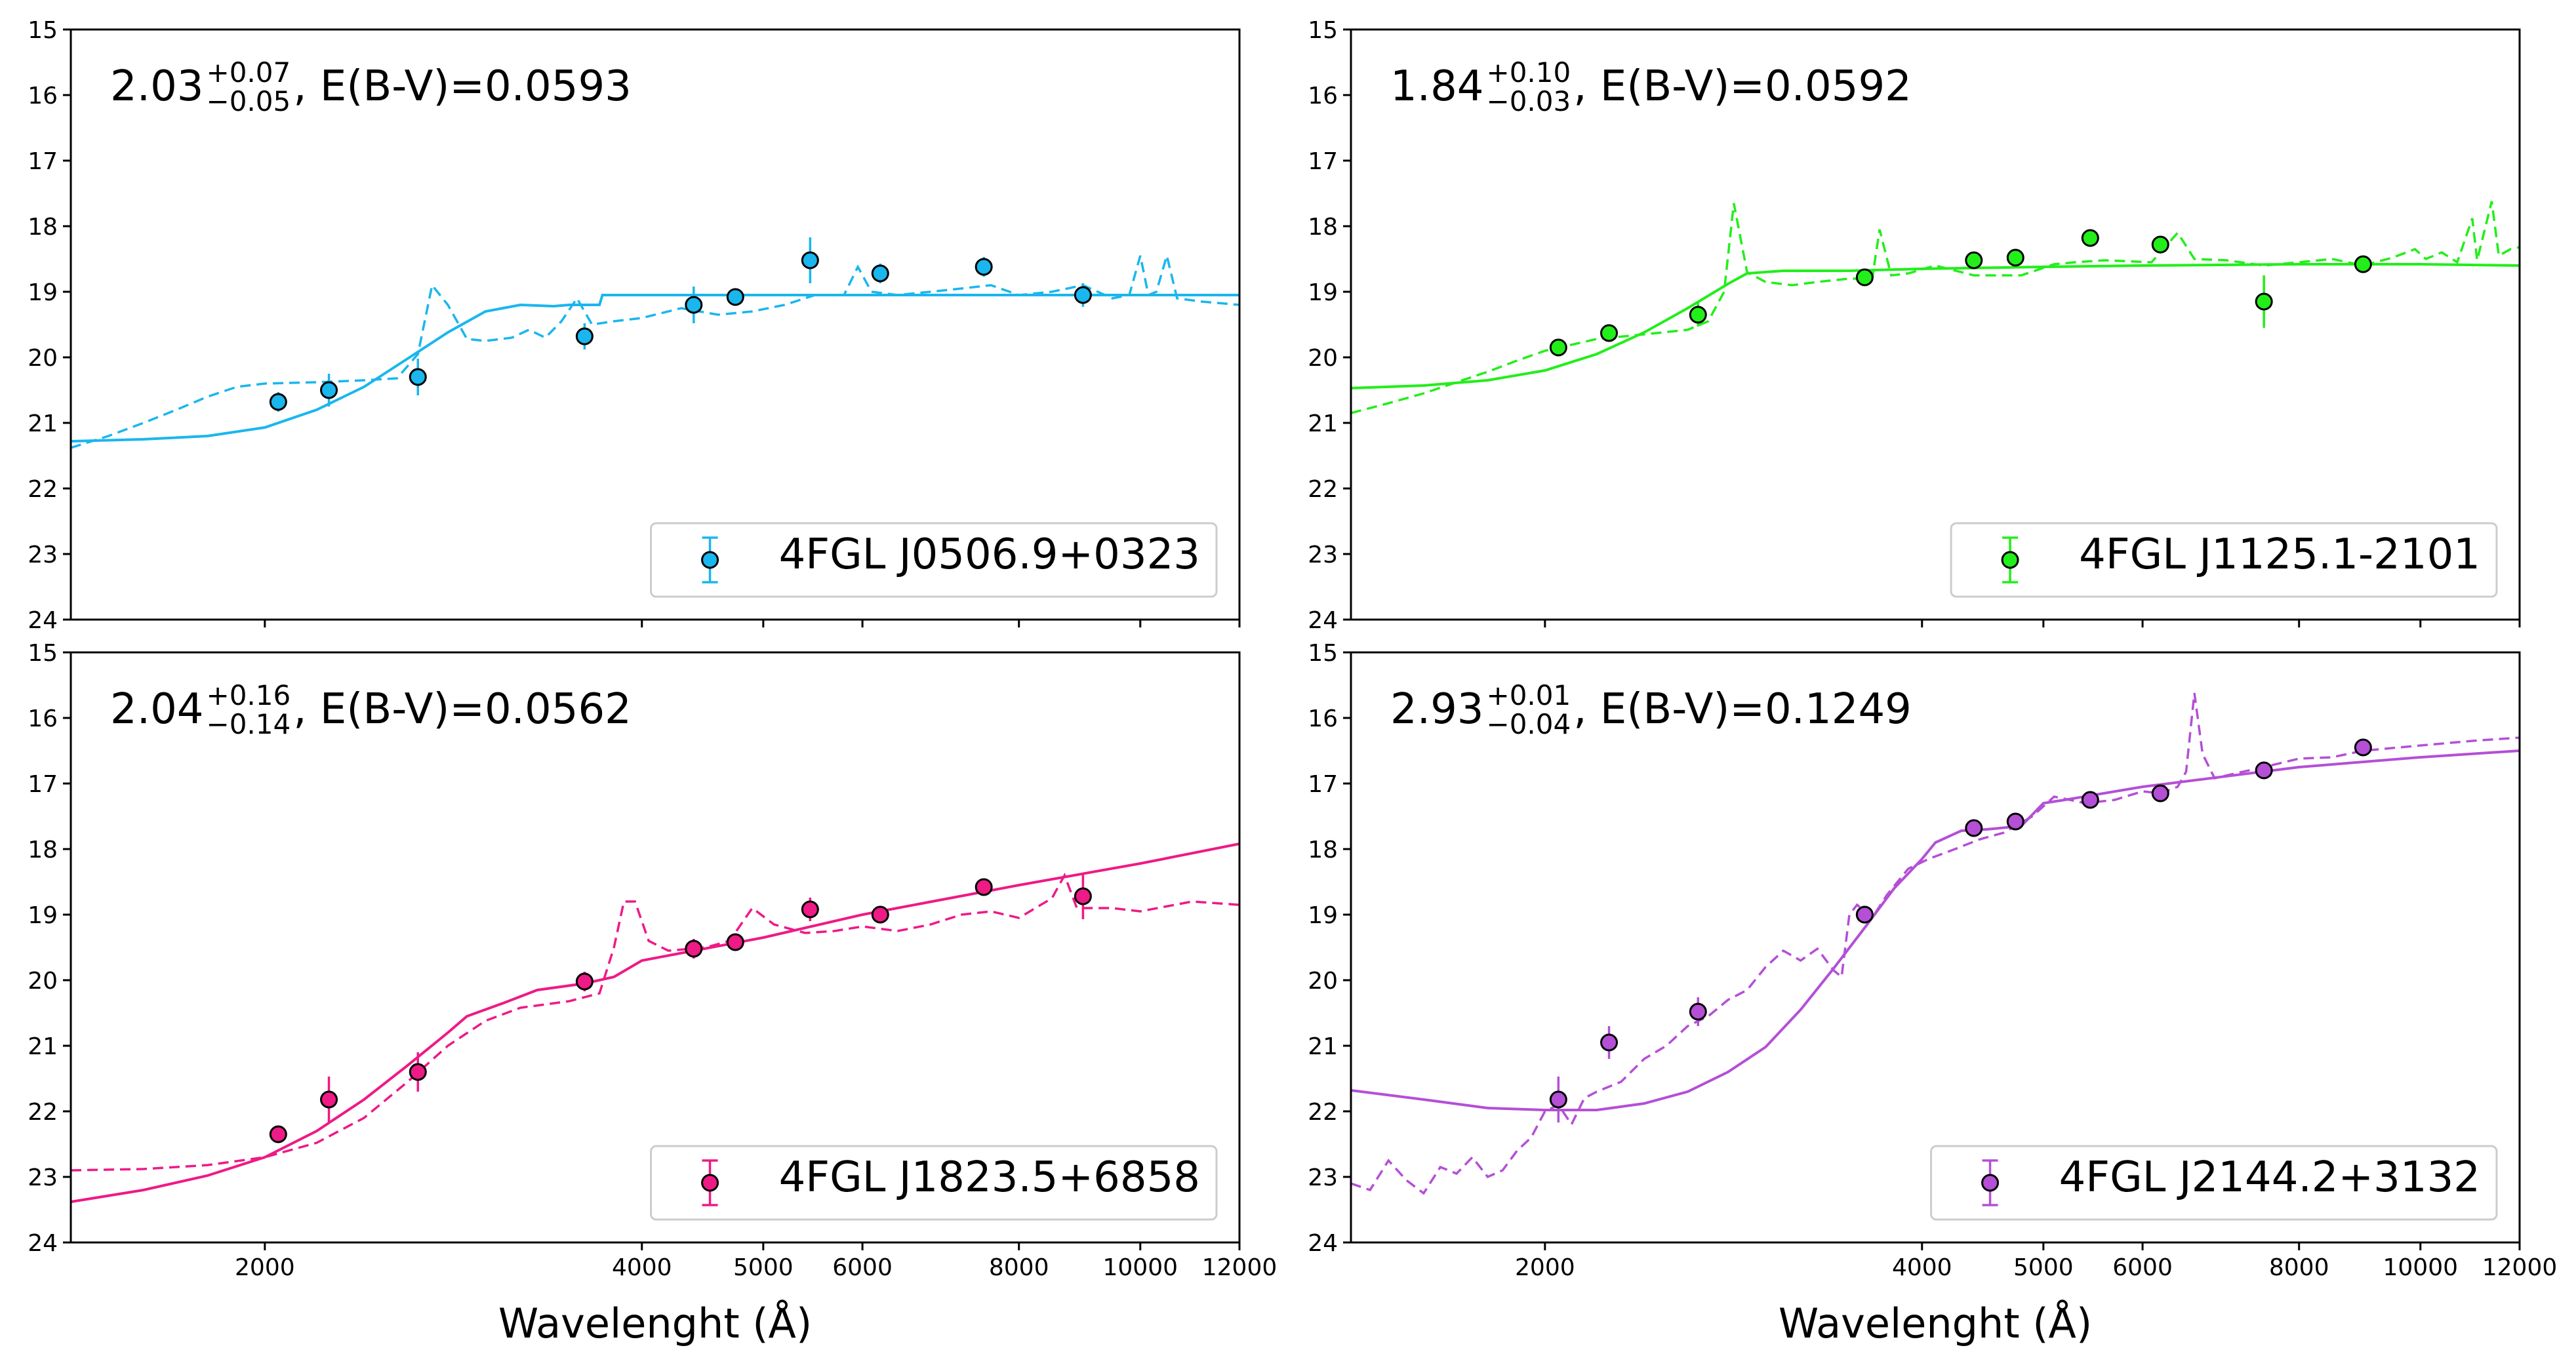 Image resolution: width=2576 pixels, height=1369 pixels. I want to click on annotation-lower-error: −0.03, so click(1529, 101).